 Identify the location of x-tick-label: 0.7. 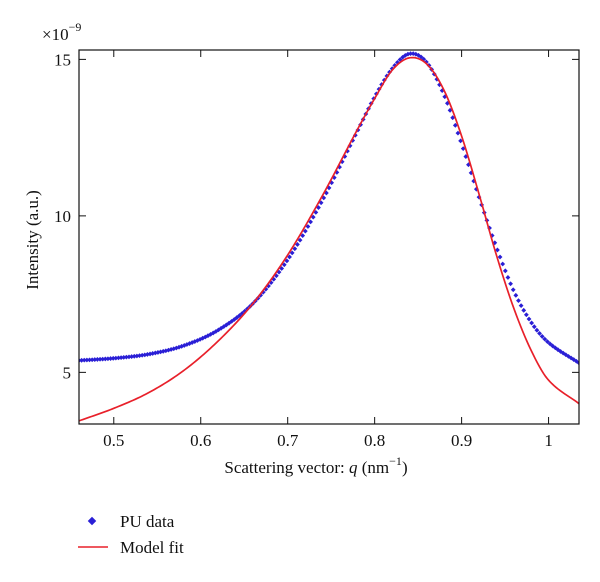
(288, 440).